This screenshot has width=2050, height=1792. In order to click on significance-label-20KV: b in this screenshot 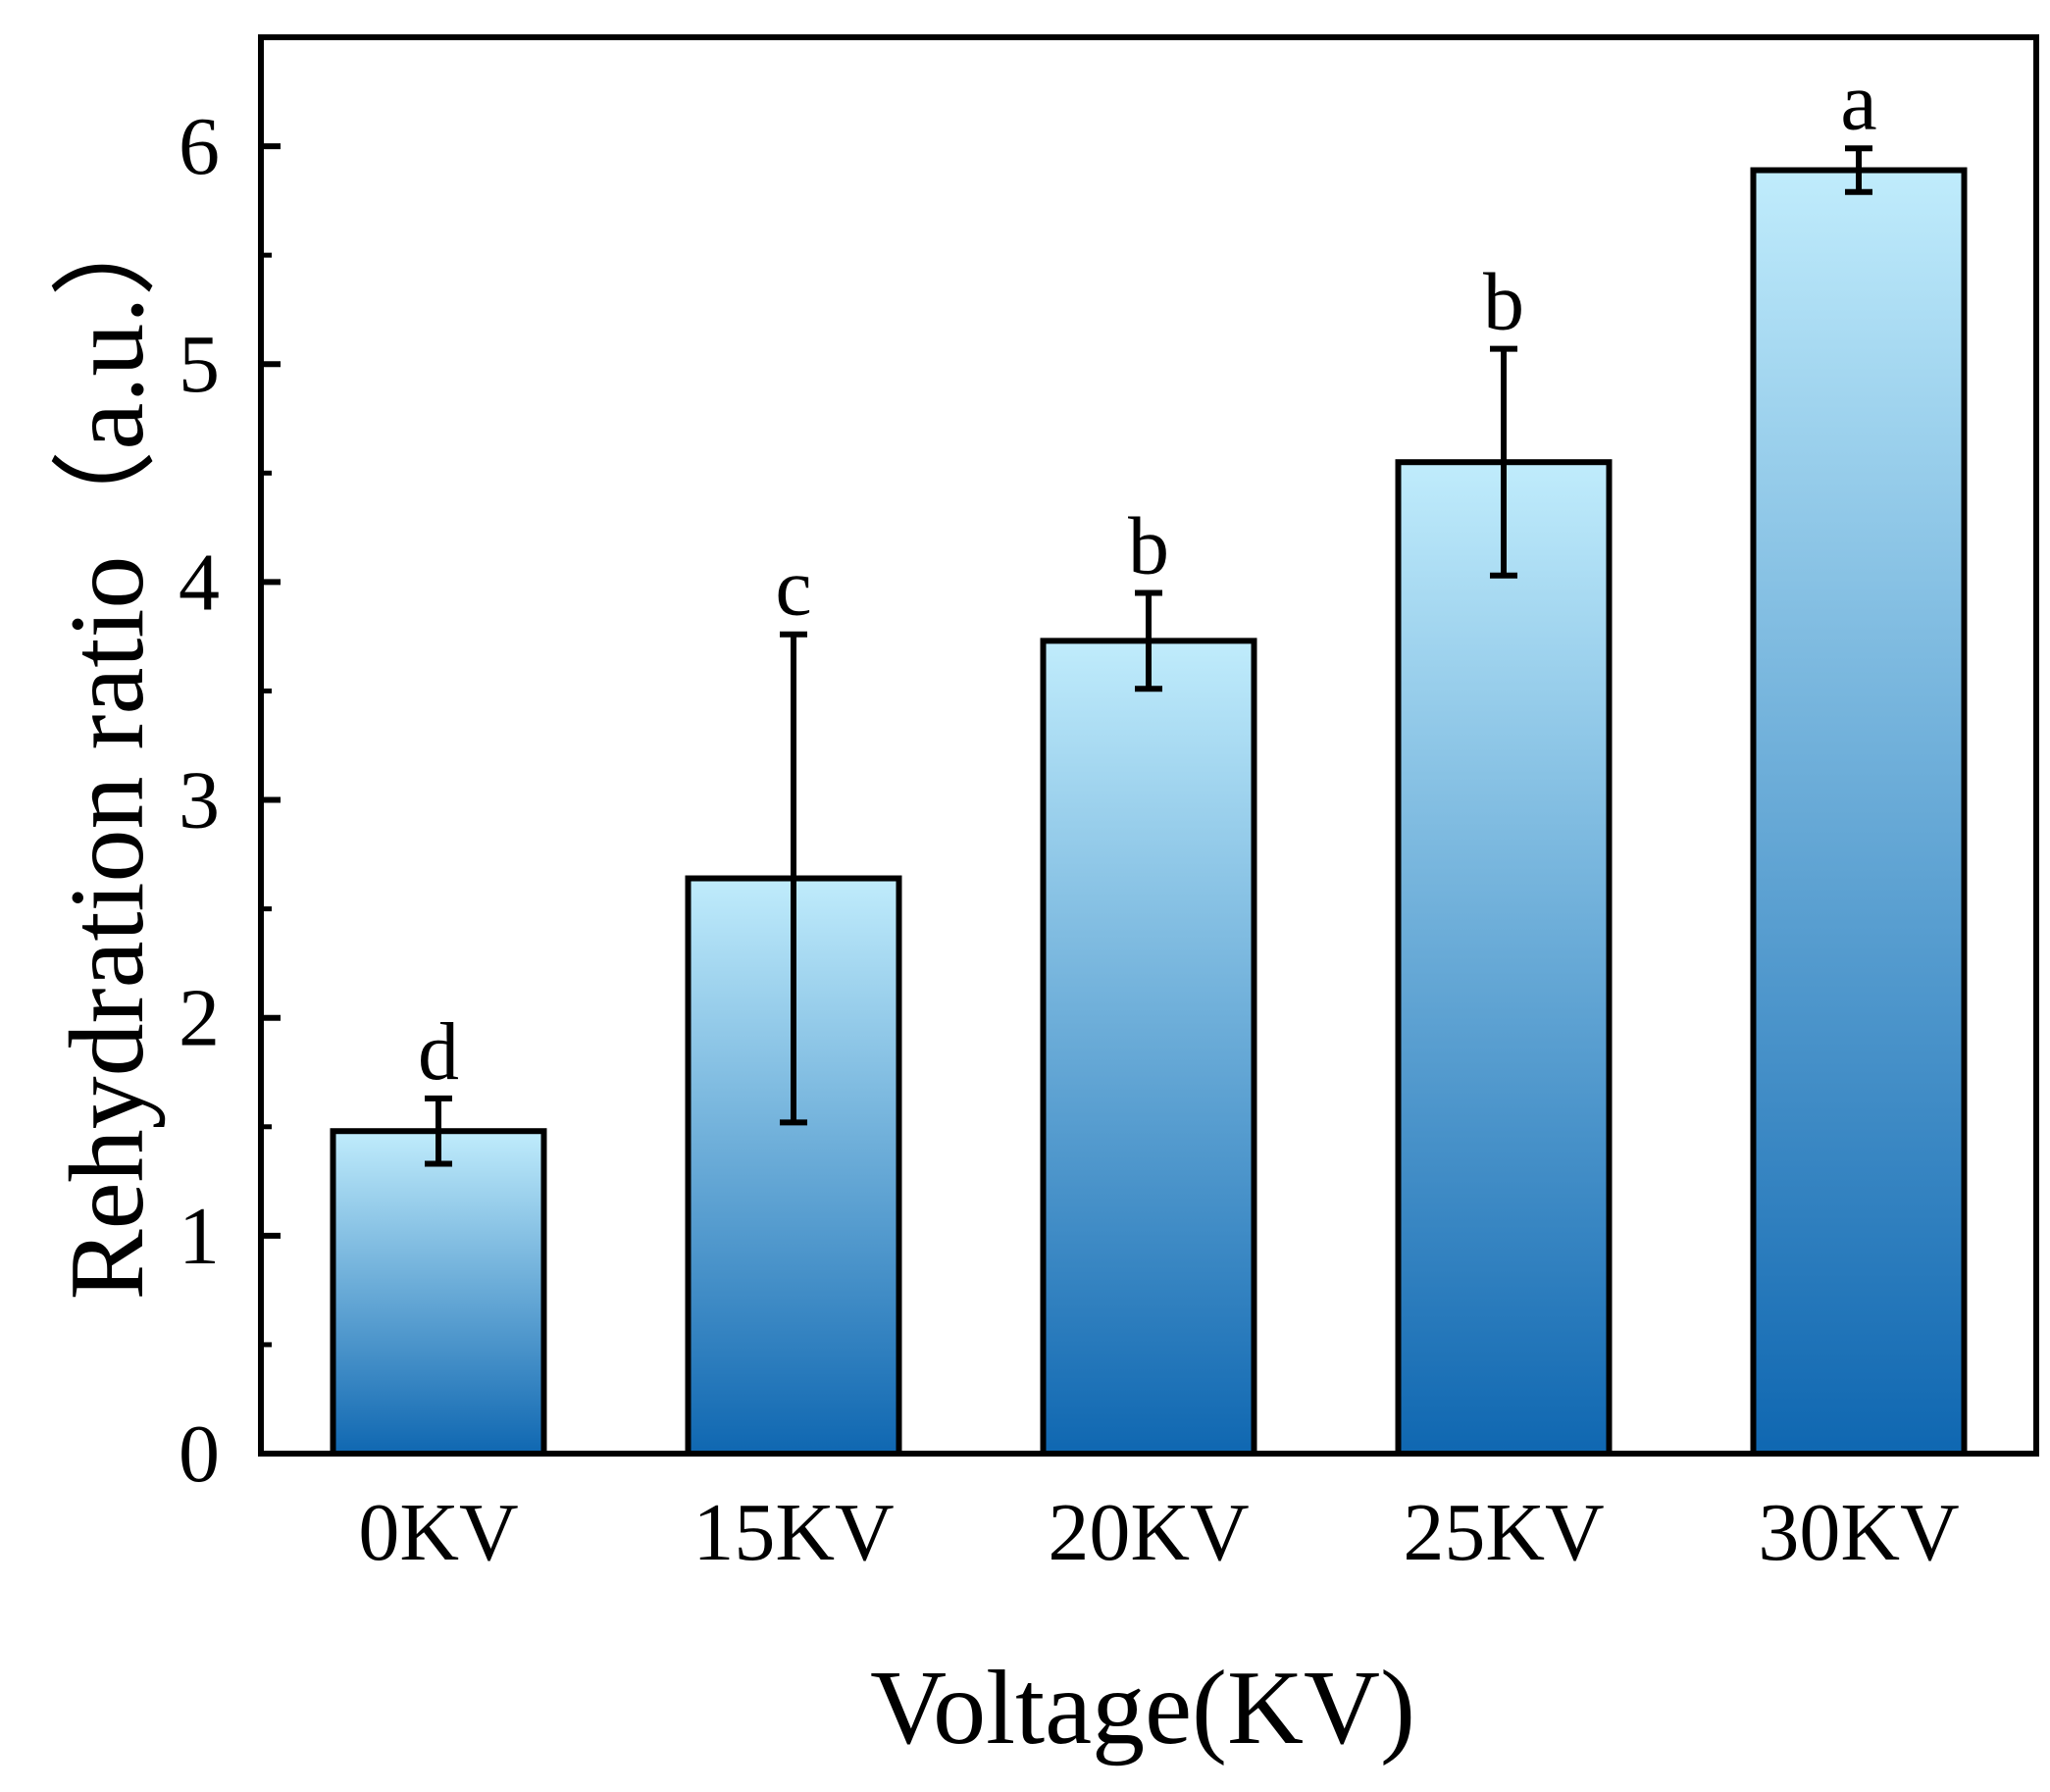, I will do `click(1148, 545)`.